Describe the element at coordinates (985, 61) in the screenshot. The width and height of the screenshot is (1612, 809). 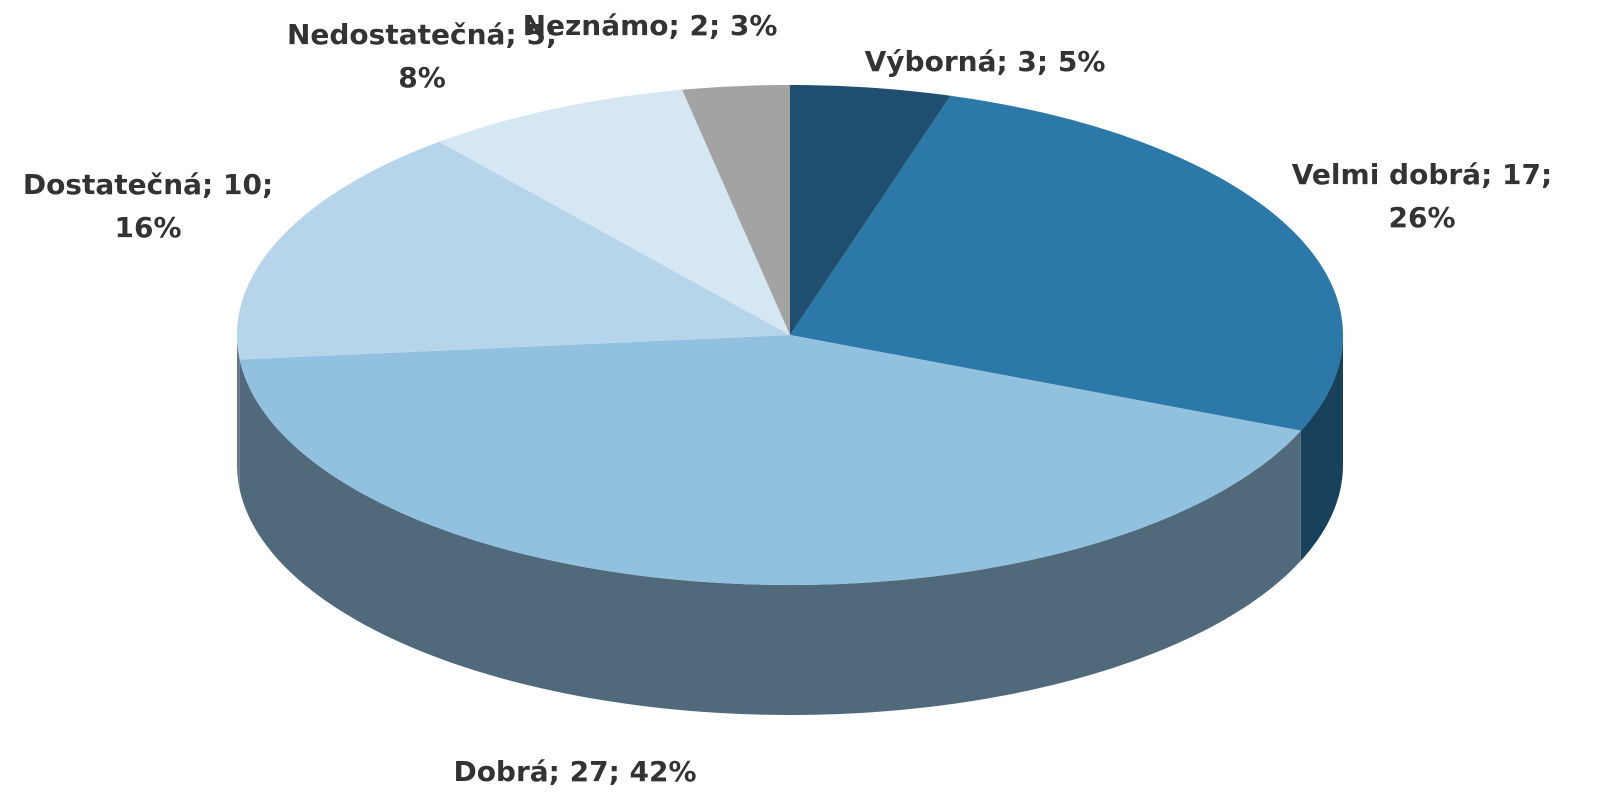
I see `data-label: Výborná; 3; 5%` at that location.